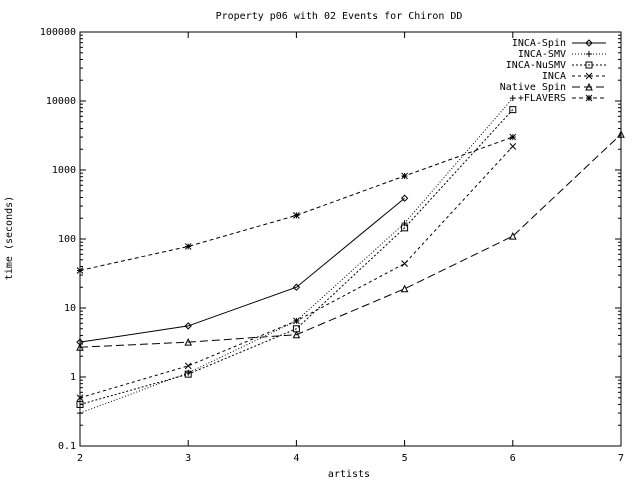 The height and width of the screenshot is (480, 640). I want to click on x-tick-label: 7, so click(621, 458).